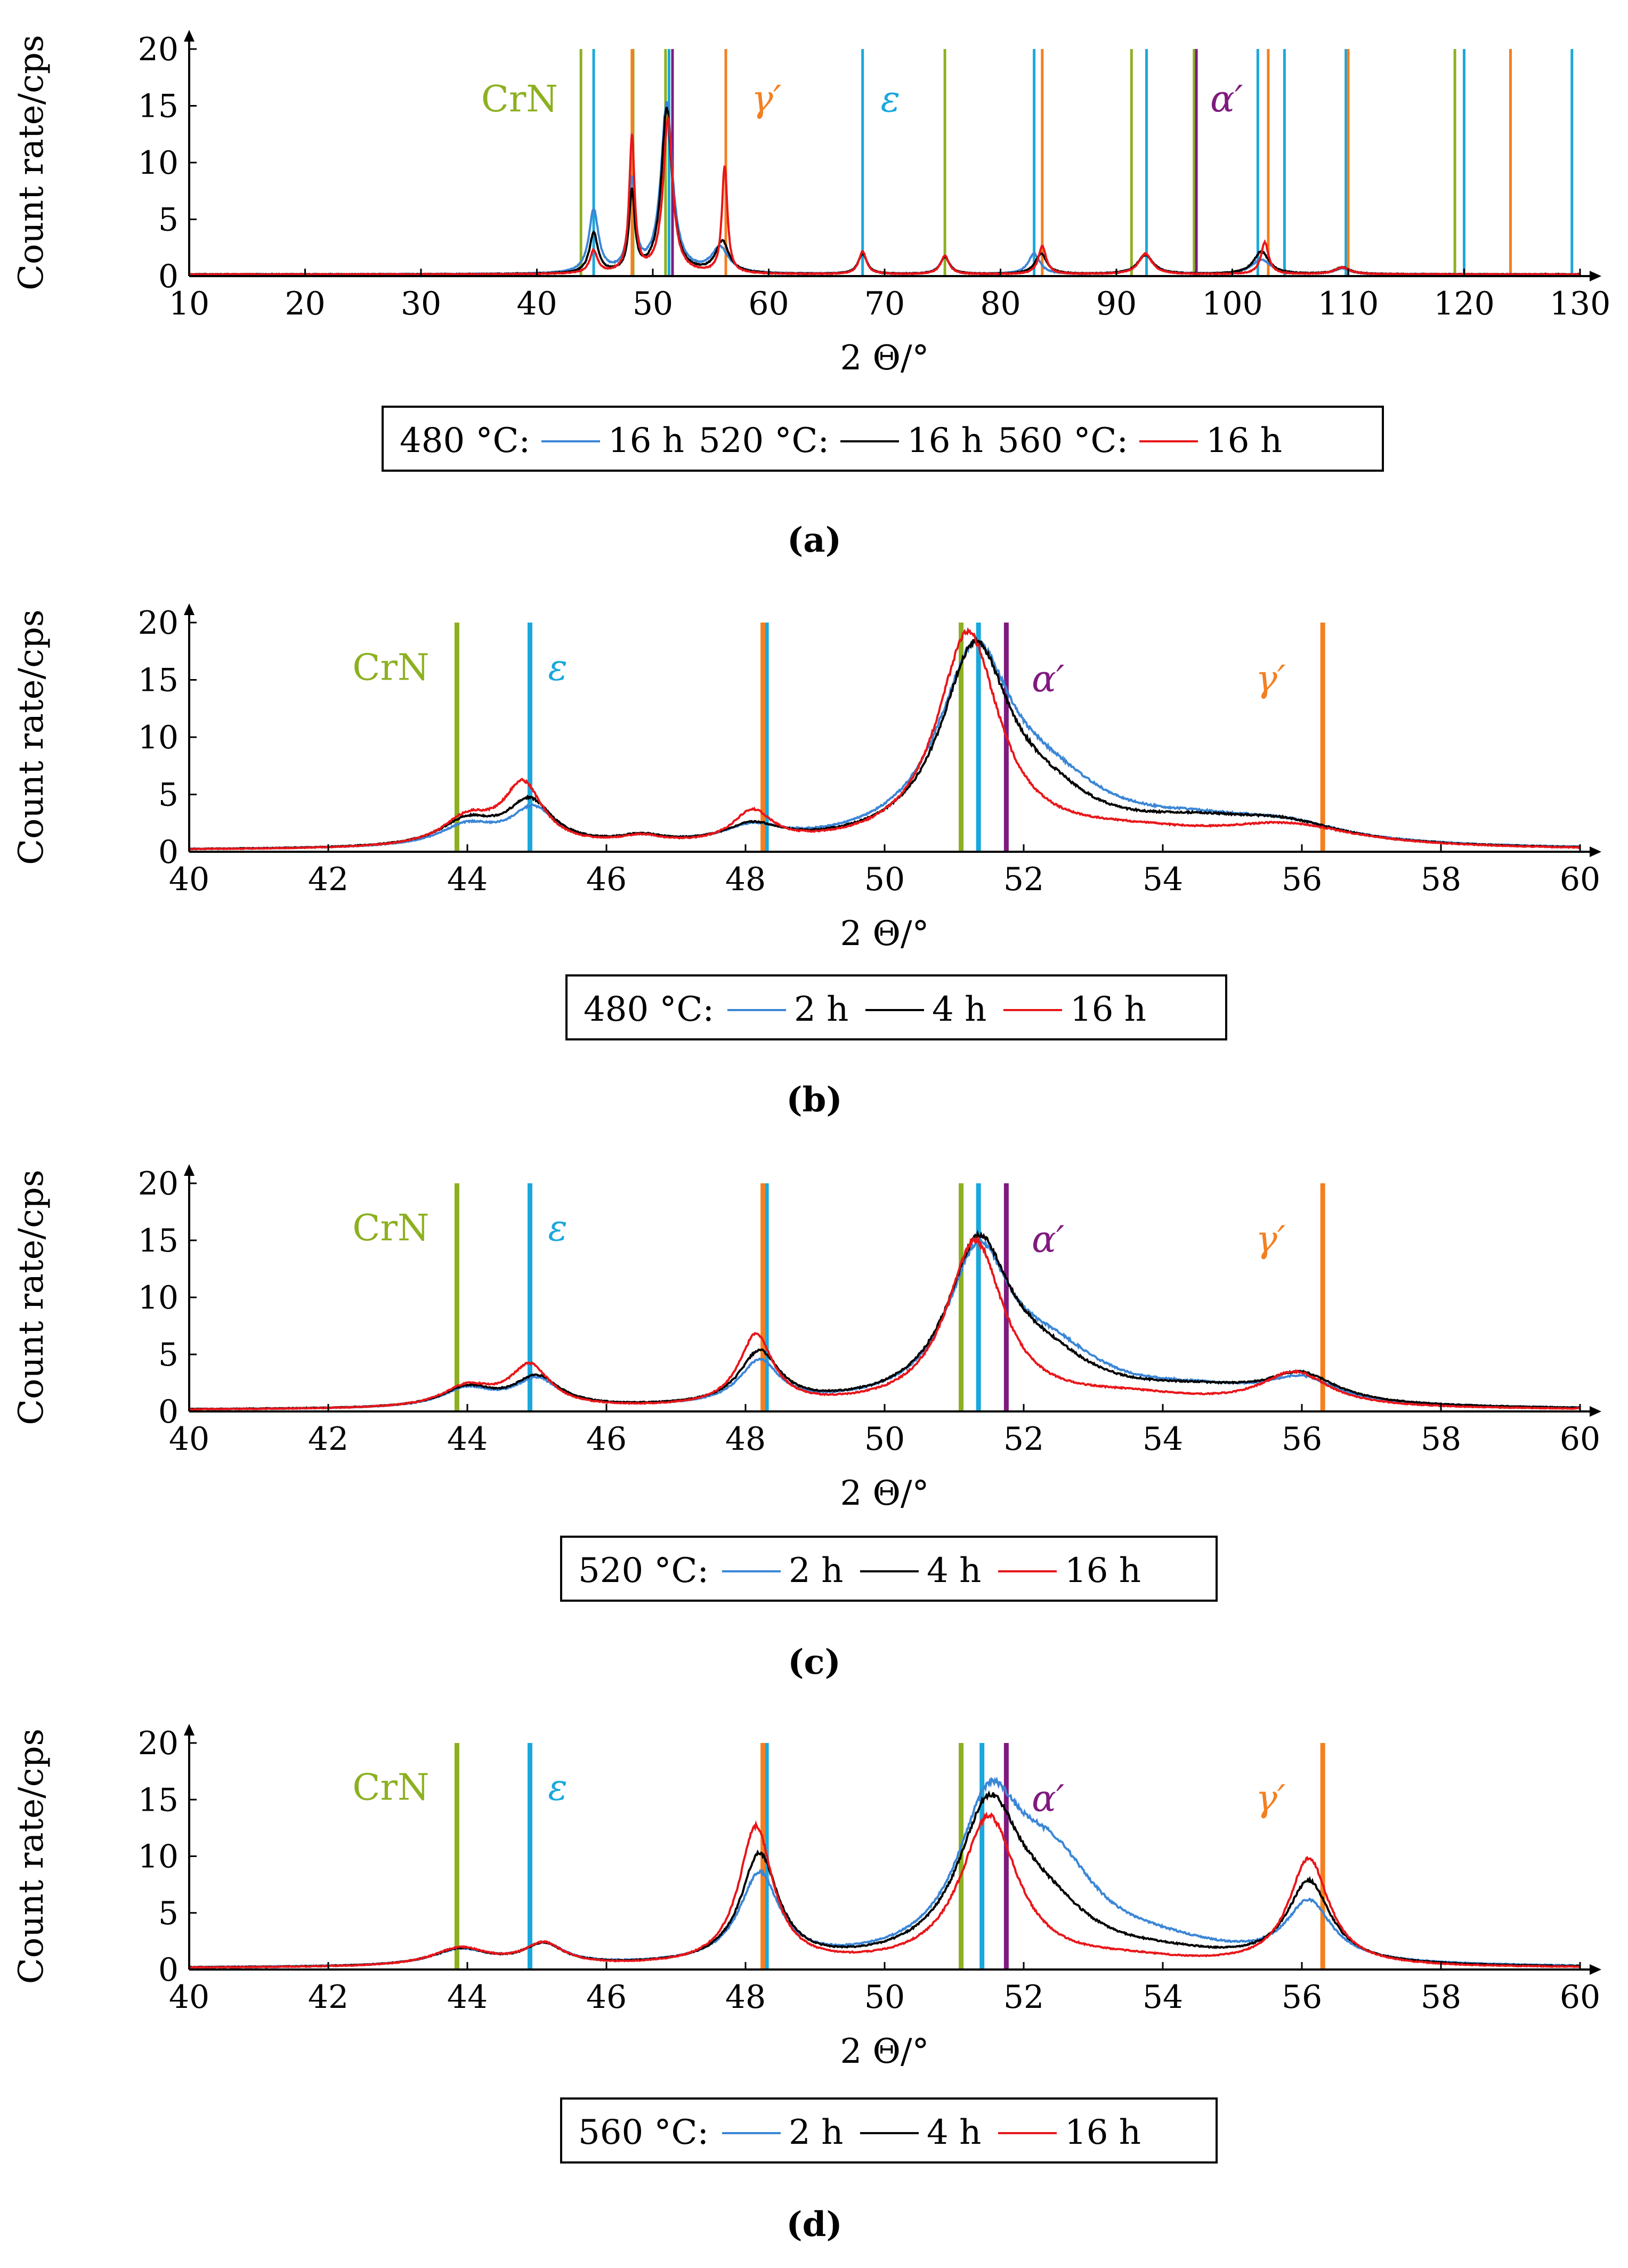 The width and height of the screenshot is (1628, 2268). I want to click on panel-caption: (d), so click(814, 2225).